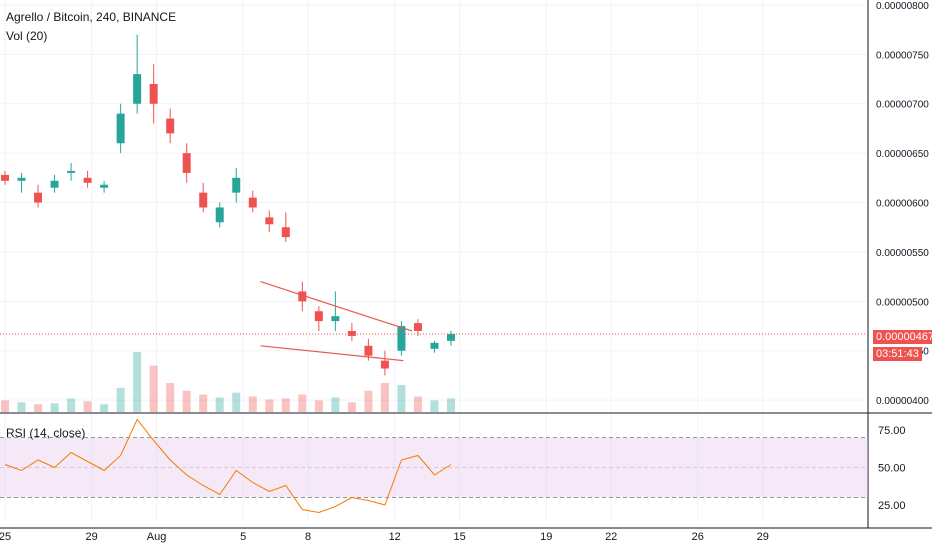  Describe the element at coordinates (902, 105) in the screenshot. I see `price-tick-label: 0.00000700` at that location.